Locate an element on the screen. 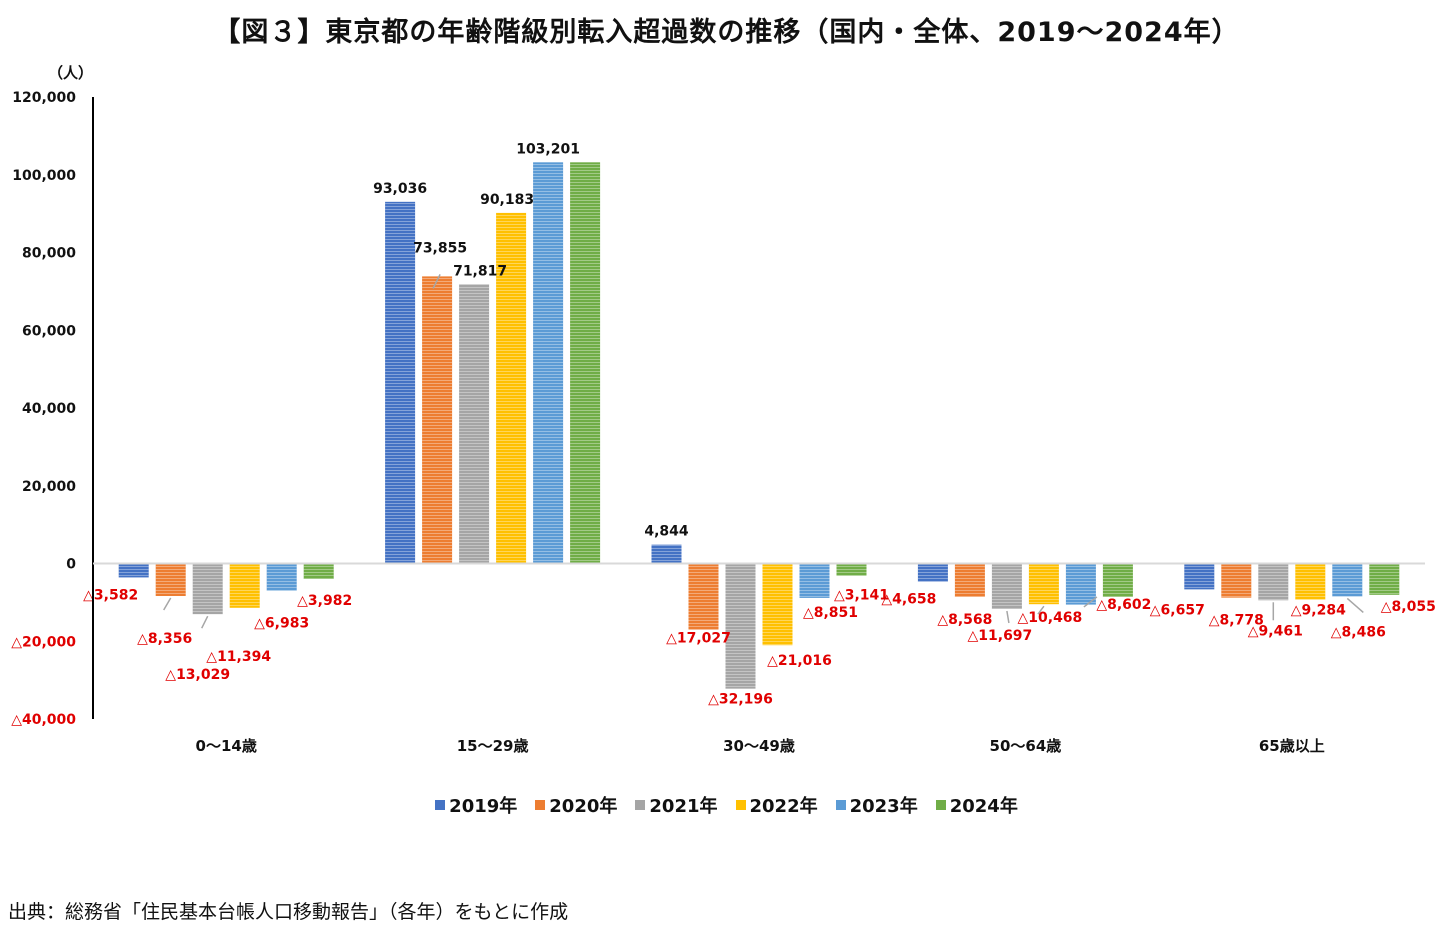 The width and height of the screenshot is (1453, 930). data-label: △3,582 is located at coordinates (110, 595).